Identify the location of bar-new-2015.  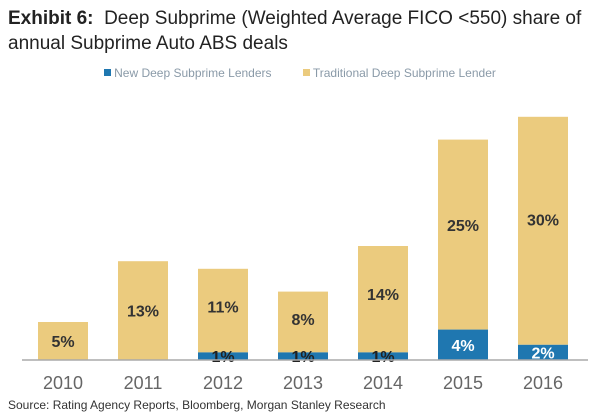
(463, 344).